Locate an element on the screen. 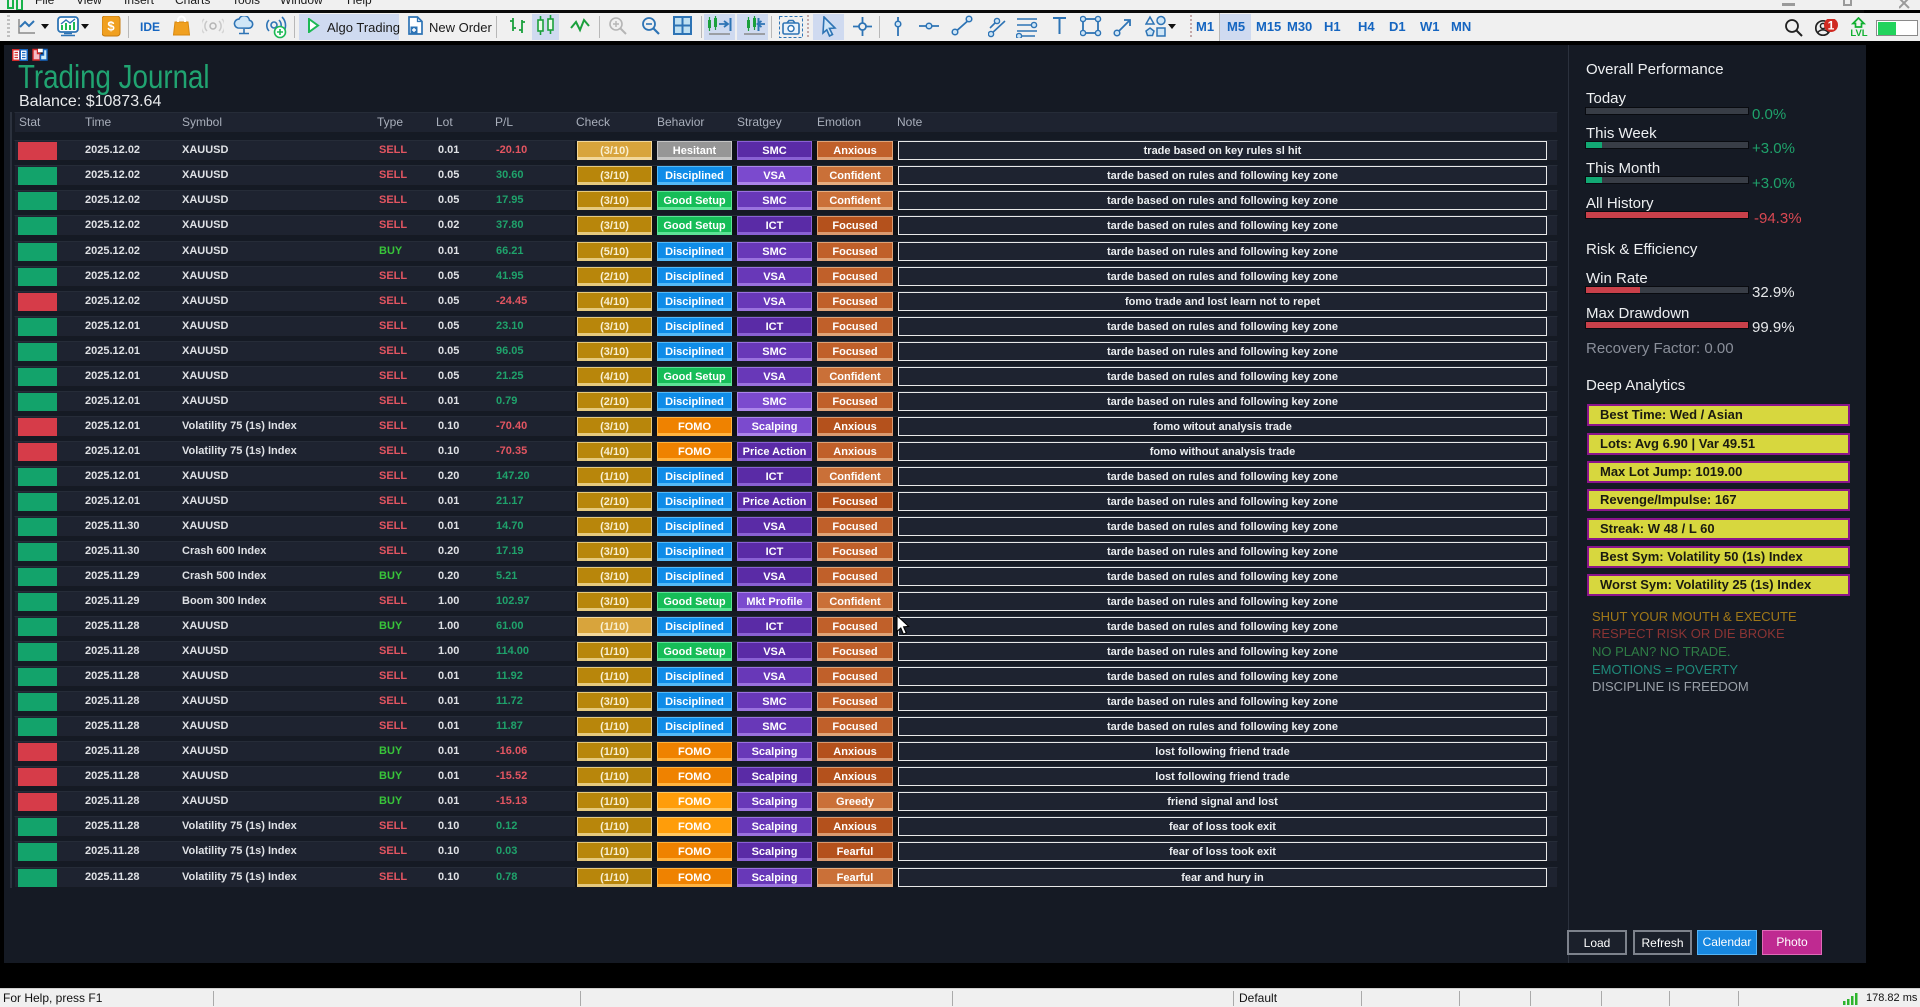 The width and height of the screenshot is (1920, 1007). svg-text: 1 is located at coordinates (1831, 26).